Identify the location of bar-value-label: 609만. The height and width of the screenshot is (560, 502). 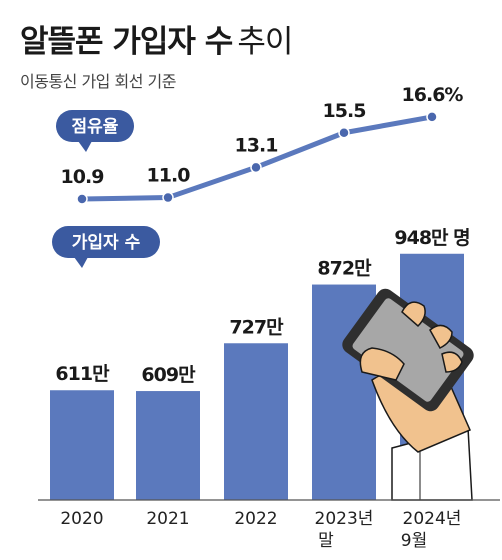
(168, 375).